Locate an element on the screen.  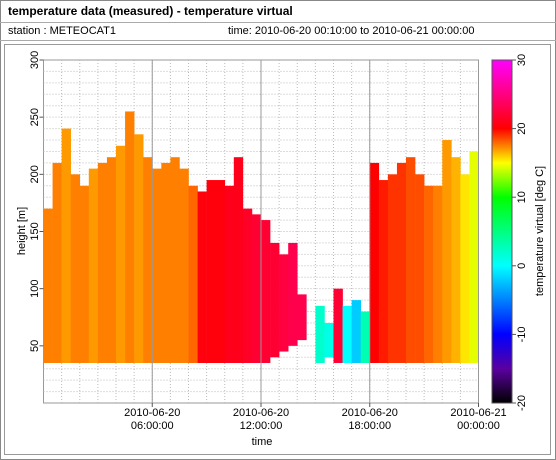
colorbar-tick-label: 10 is located at coordinates (522, 197).